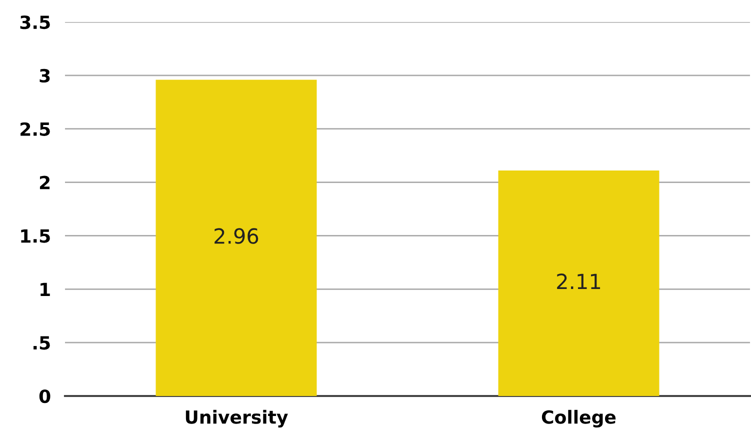 The width and height of the screenshot is (751, 438). Describe the element at coordinates (237, 419) in the screenshot. I see `x-tick-label: University` at that location.